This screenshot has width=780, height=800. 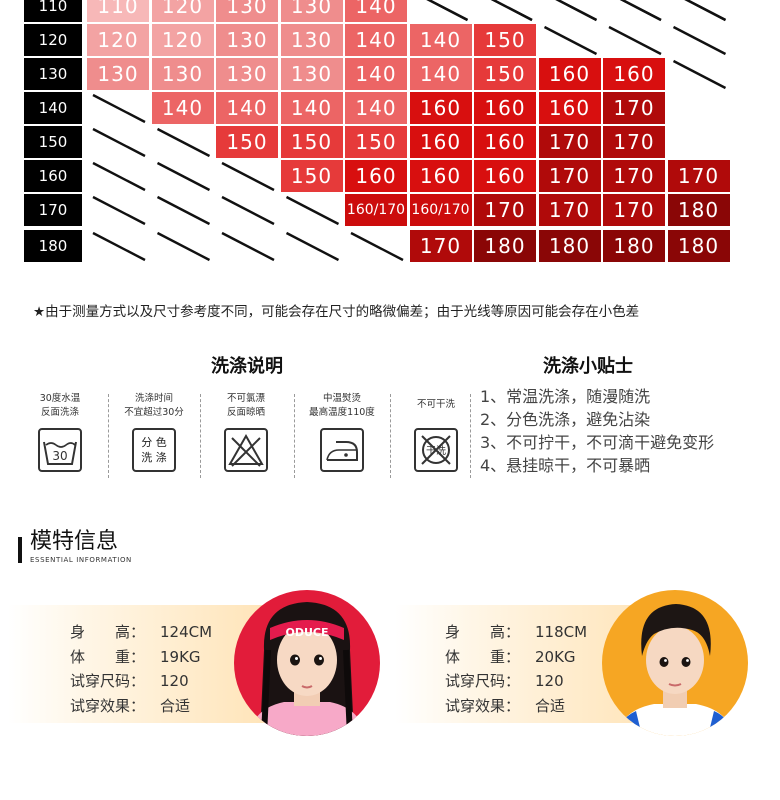 I want to click on size-row-label: 110, so click(x=53, y=11).